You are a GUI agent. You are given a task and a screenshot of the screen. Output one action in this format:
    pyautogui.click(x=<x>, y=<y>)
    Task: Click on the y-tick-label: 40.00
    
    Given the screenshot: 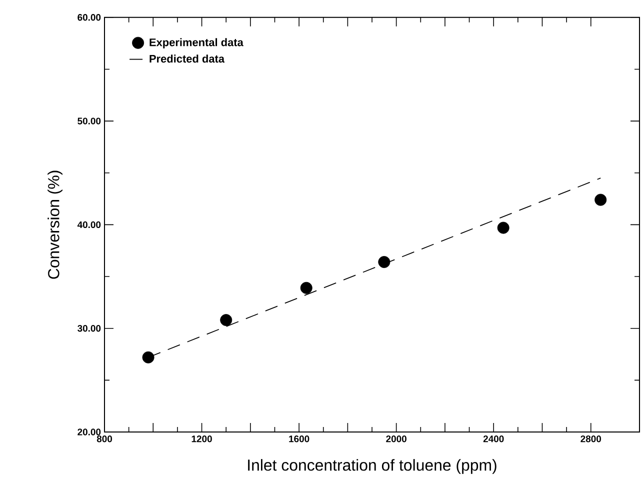 What is the action you would take?
    pyautogui.click(x=89, y=224)
    